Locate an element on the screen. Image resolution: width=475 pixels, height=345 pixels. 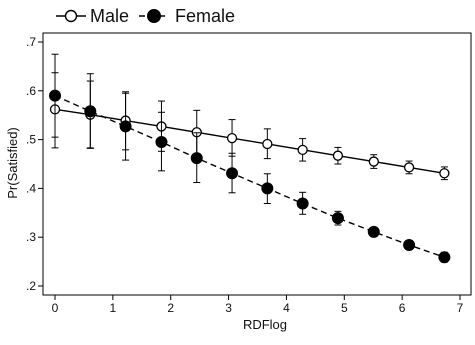
y-tick-label: .6 is located at coordinates (31, 91).